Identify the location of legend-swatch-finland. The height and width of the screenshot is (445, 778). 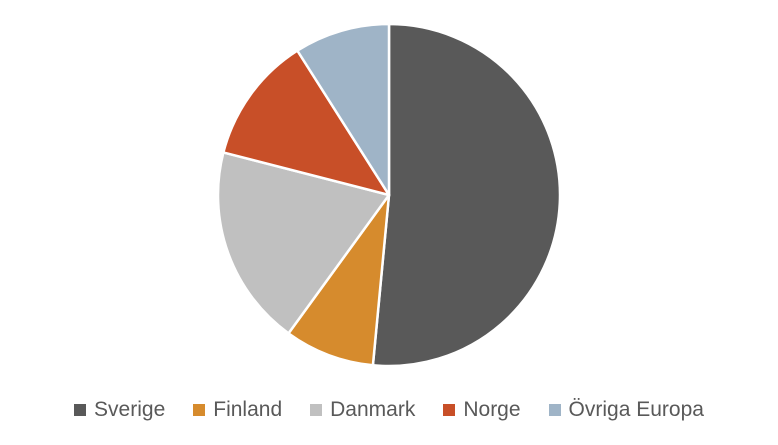
(199, 410).